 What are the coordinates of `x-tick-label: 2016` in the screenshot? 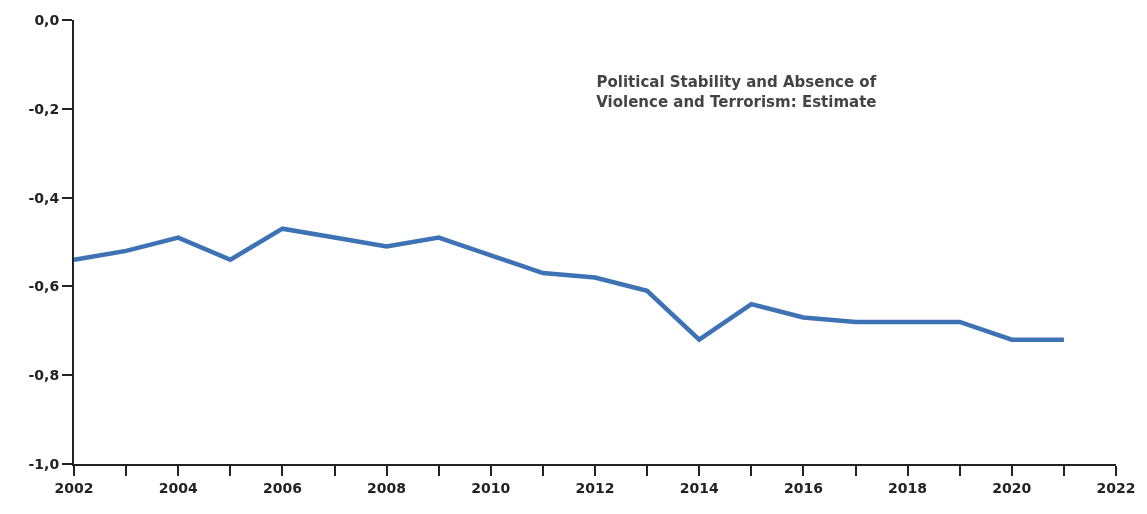 It's located at (803, 487).